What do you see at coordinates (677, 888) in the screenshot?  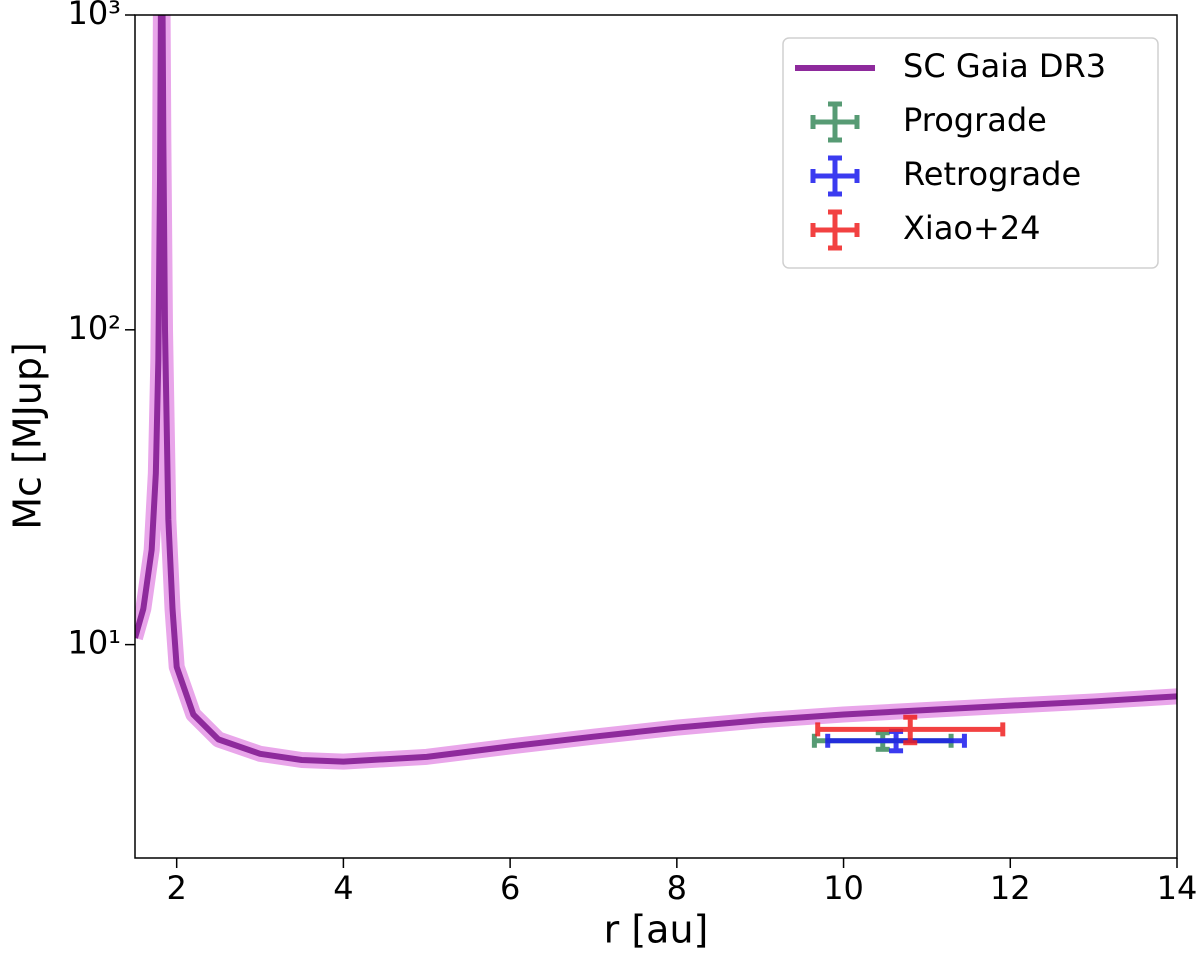 I see `x-tick-label: 8` at bounding box center [677, 888].